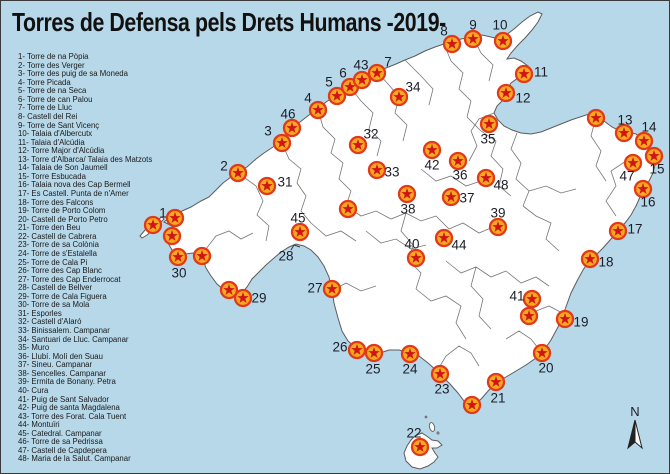 The image size is (670, 474). Describe the element at coordinates (74, 459) in the screenshot. I see `legend-item: 48- Maria de la Salut. Campanar` at that location.